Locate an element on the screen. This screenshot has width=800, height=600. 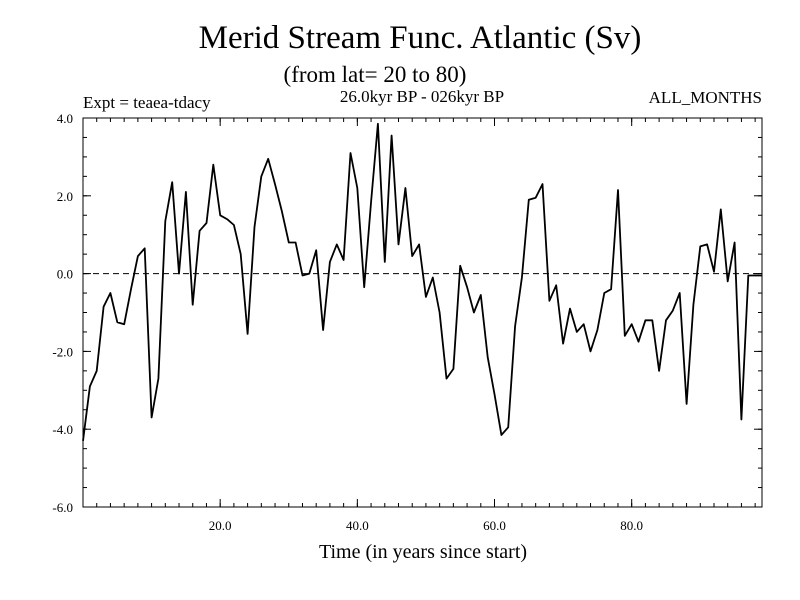
chart-title: Merid Stream Func. Atlantic (Sv) is located at coordinates (420, 38).